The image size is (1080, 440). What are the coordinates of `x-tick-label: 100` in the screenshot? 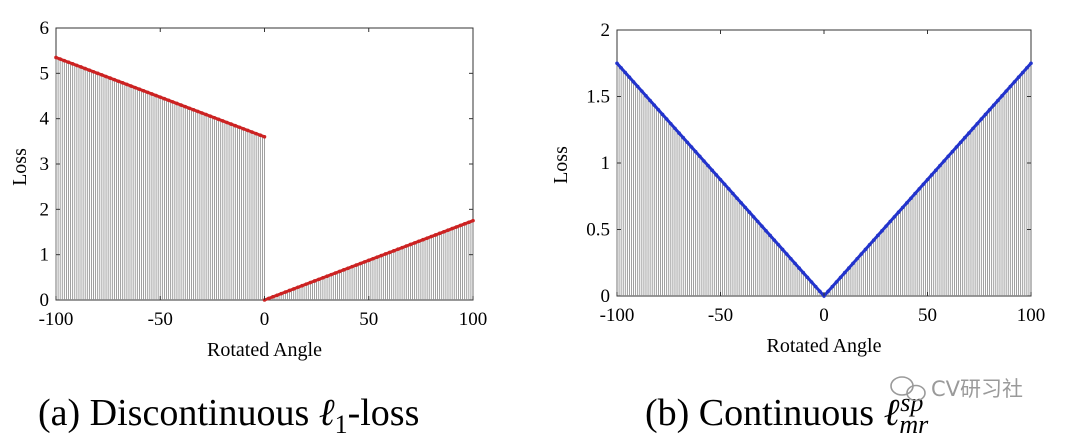 It's located at (1031, 315).